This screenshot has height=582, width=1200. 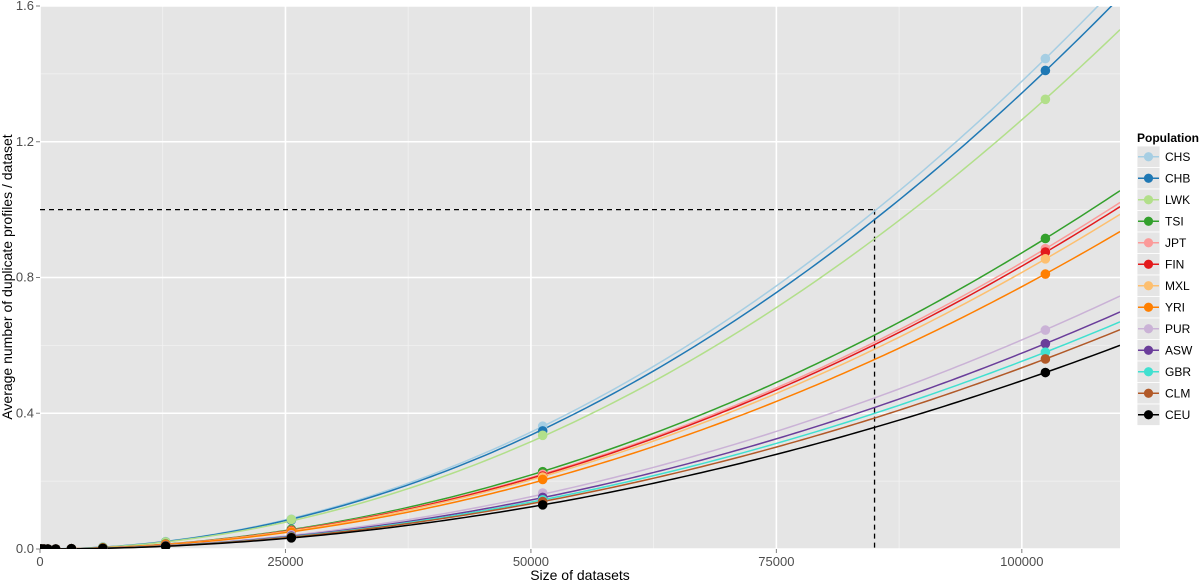 I want to click on y-tick-label: 0.4, so click(x=25, y=412).